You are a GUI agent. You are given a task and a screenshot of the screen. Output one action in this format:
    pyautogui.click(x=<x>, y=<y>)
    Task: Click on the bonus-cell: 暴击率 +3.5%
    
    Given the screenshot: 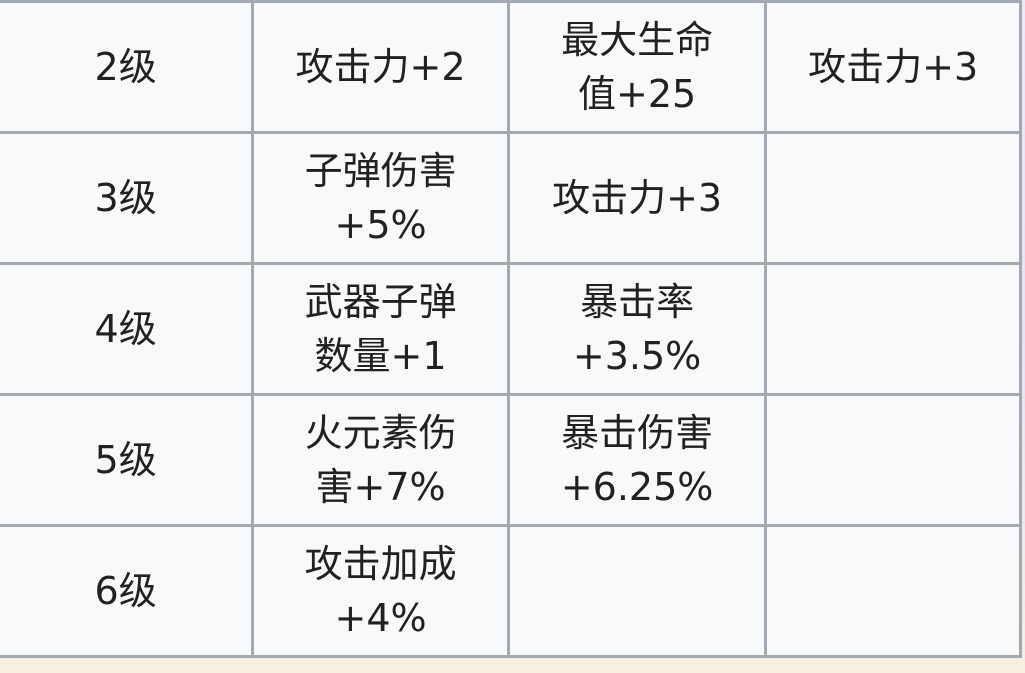 What is the action you would take?
    pyautogui.click(x=637, y=329)
    